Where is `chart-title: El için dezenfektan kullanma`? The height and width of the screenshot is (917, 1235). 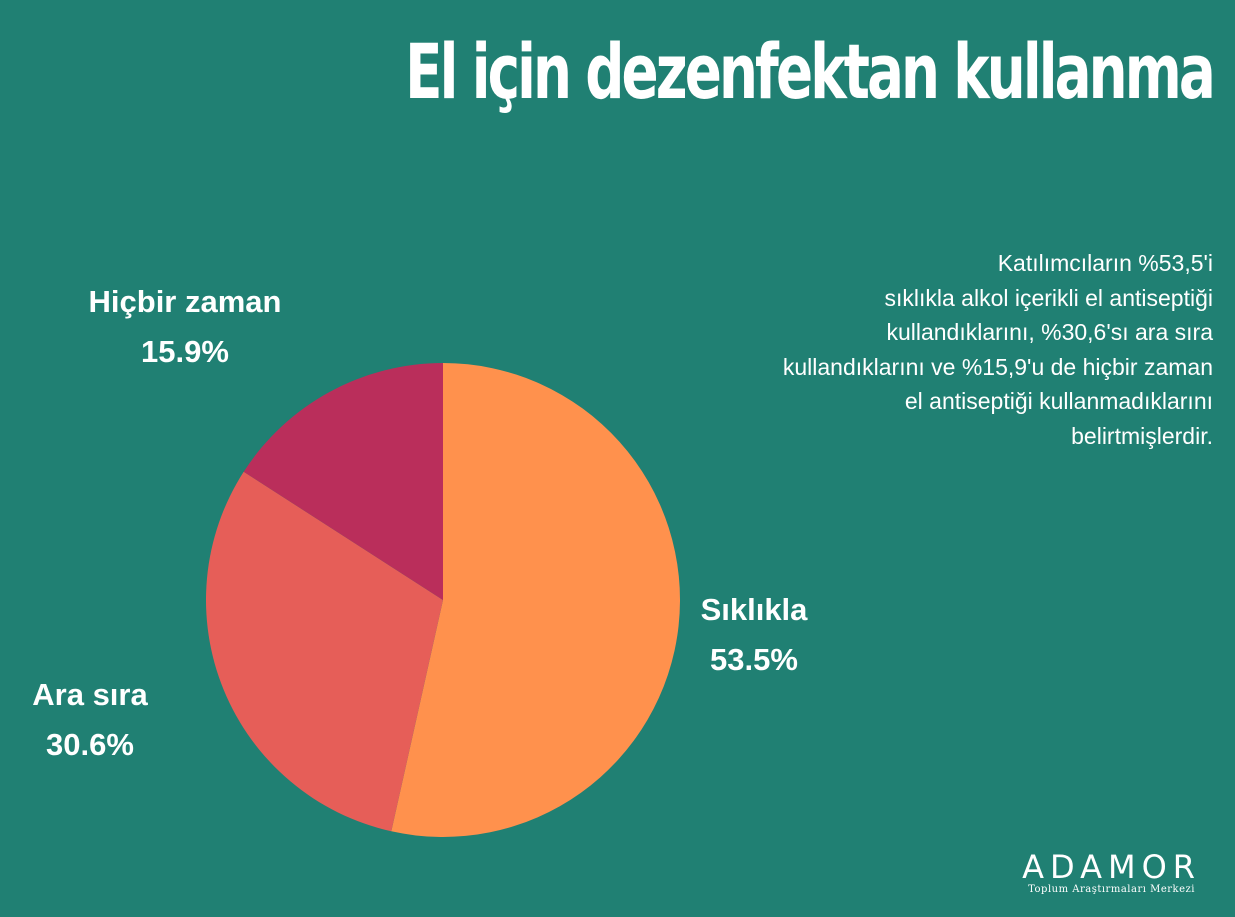 chart-title: El için dezenfektan kullanma is located at coordinates (810, 71).